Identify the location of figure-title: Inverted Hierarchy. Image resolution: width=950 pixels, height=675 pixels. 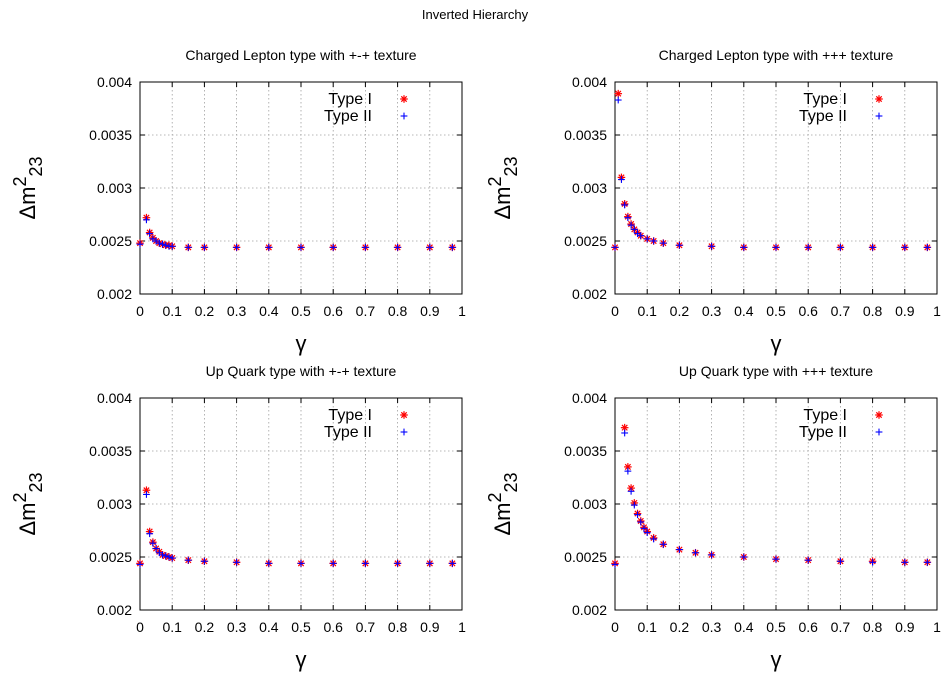
(475, 14).